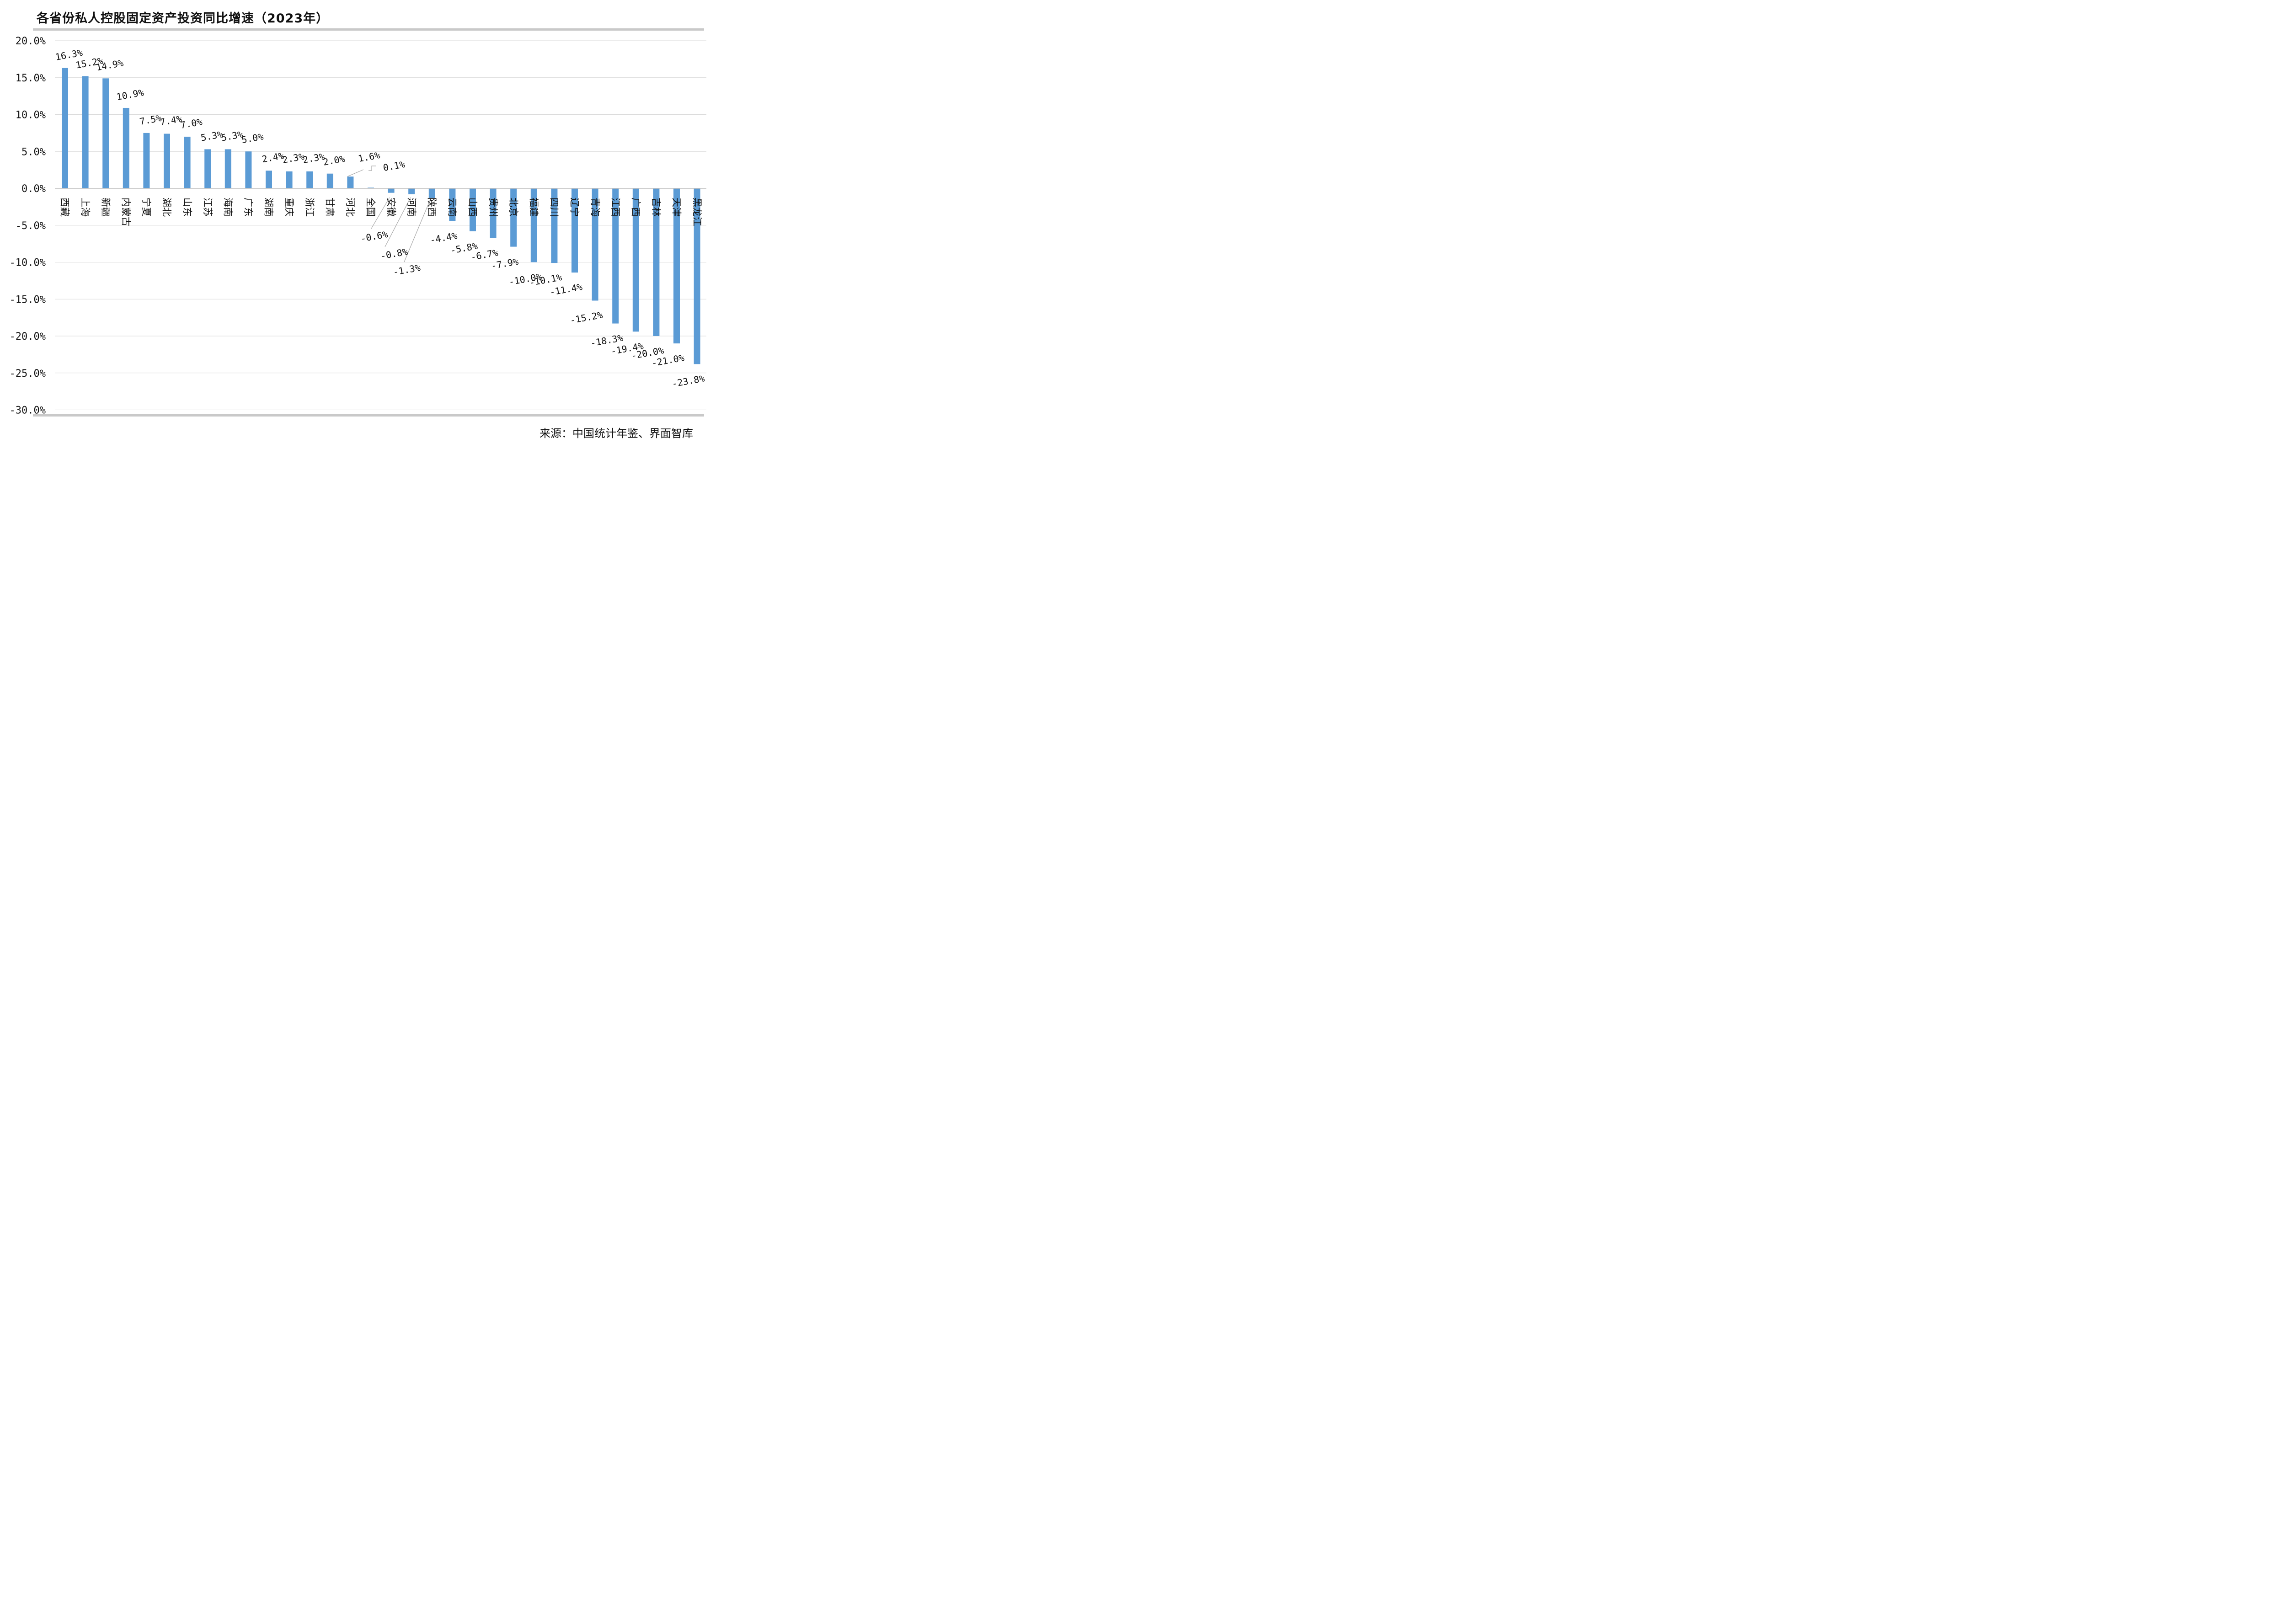  Describe the element at coordinates (533, 207) in the screenshot. I see `category-label: 福建` at that location.